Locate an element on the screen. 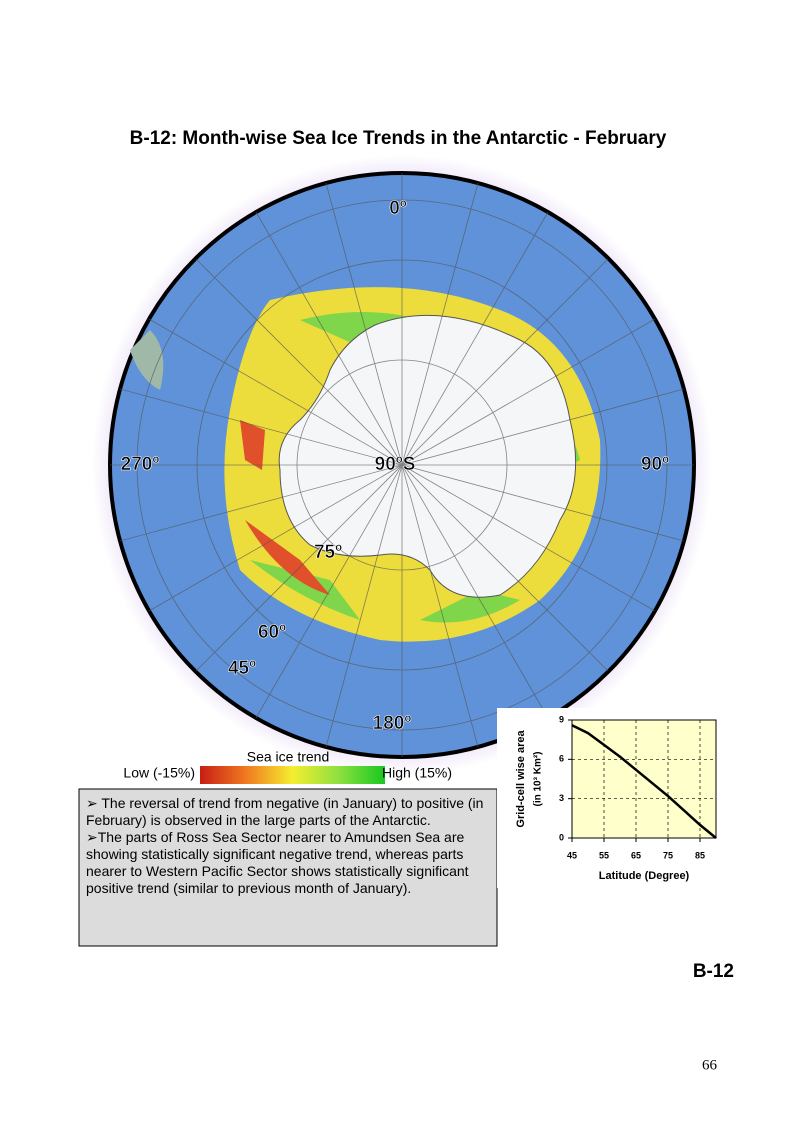  map-label: 90ºS is located at coordinates (395, 464).